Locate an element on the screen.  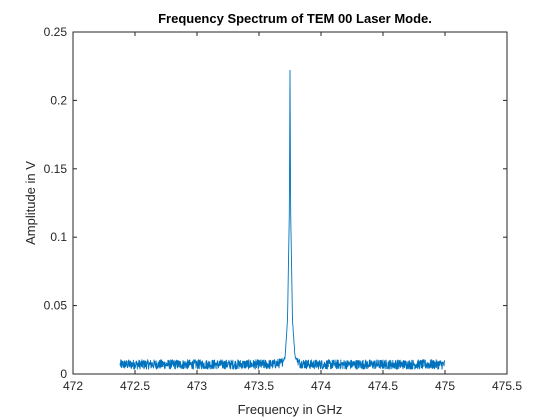
y-tick-label: 0.15 is located at coordinates (56, 169).